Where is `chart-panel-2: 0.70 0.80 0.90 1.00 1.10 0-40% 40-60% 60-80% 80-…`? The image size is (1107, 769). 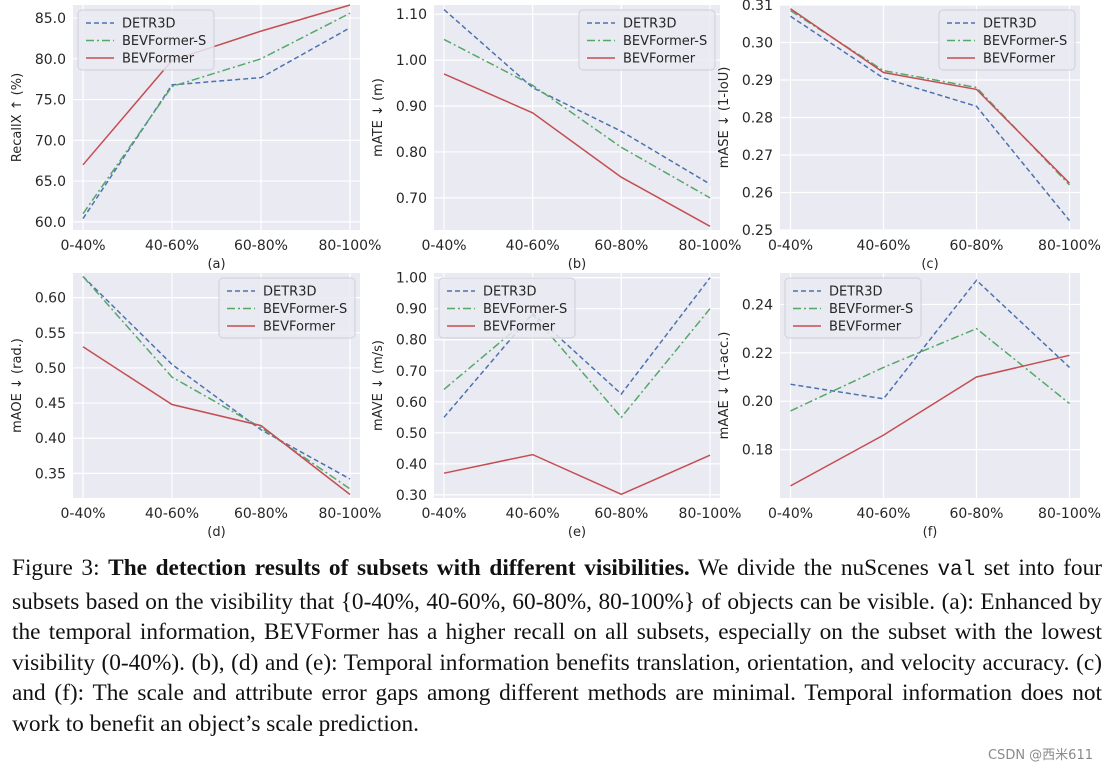
chart-panel-2: 0.70 0.80 0.90 1.00 1.10 0-40% 40-60% 60-80% 80-… is located at coordinates (556, 138).